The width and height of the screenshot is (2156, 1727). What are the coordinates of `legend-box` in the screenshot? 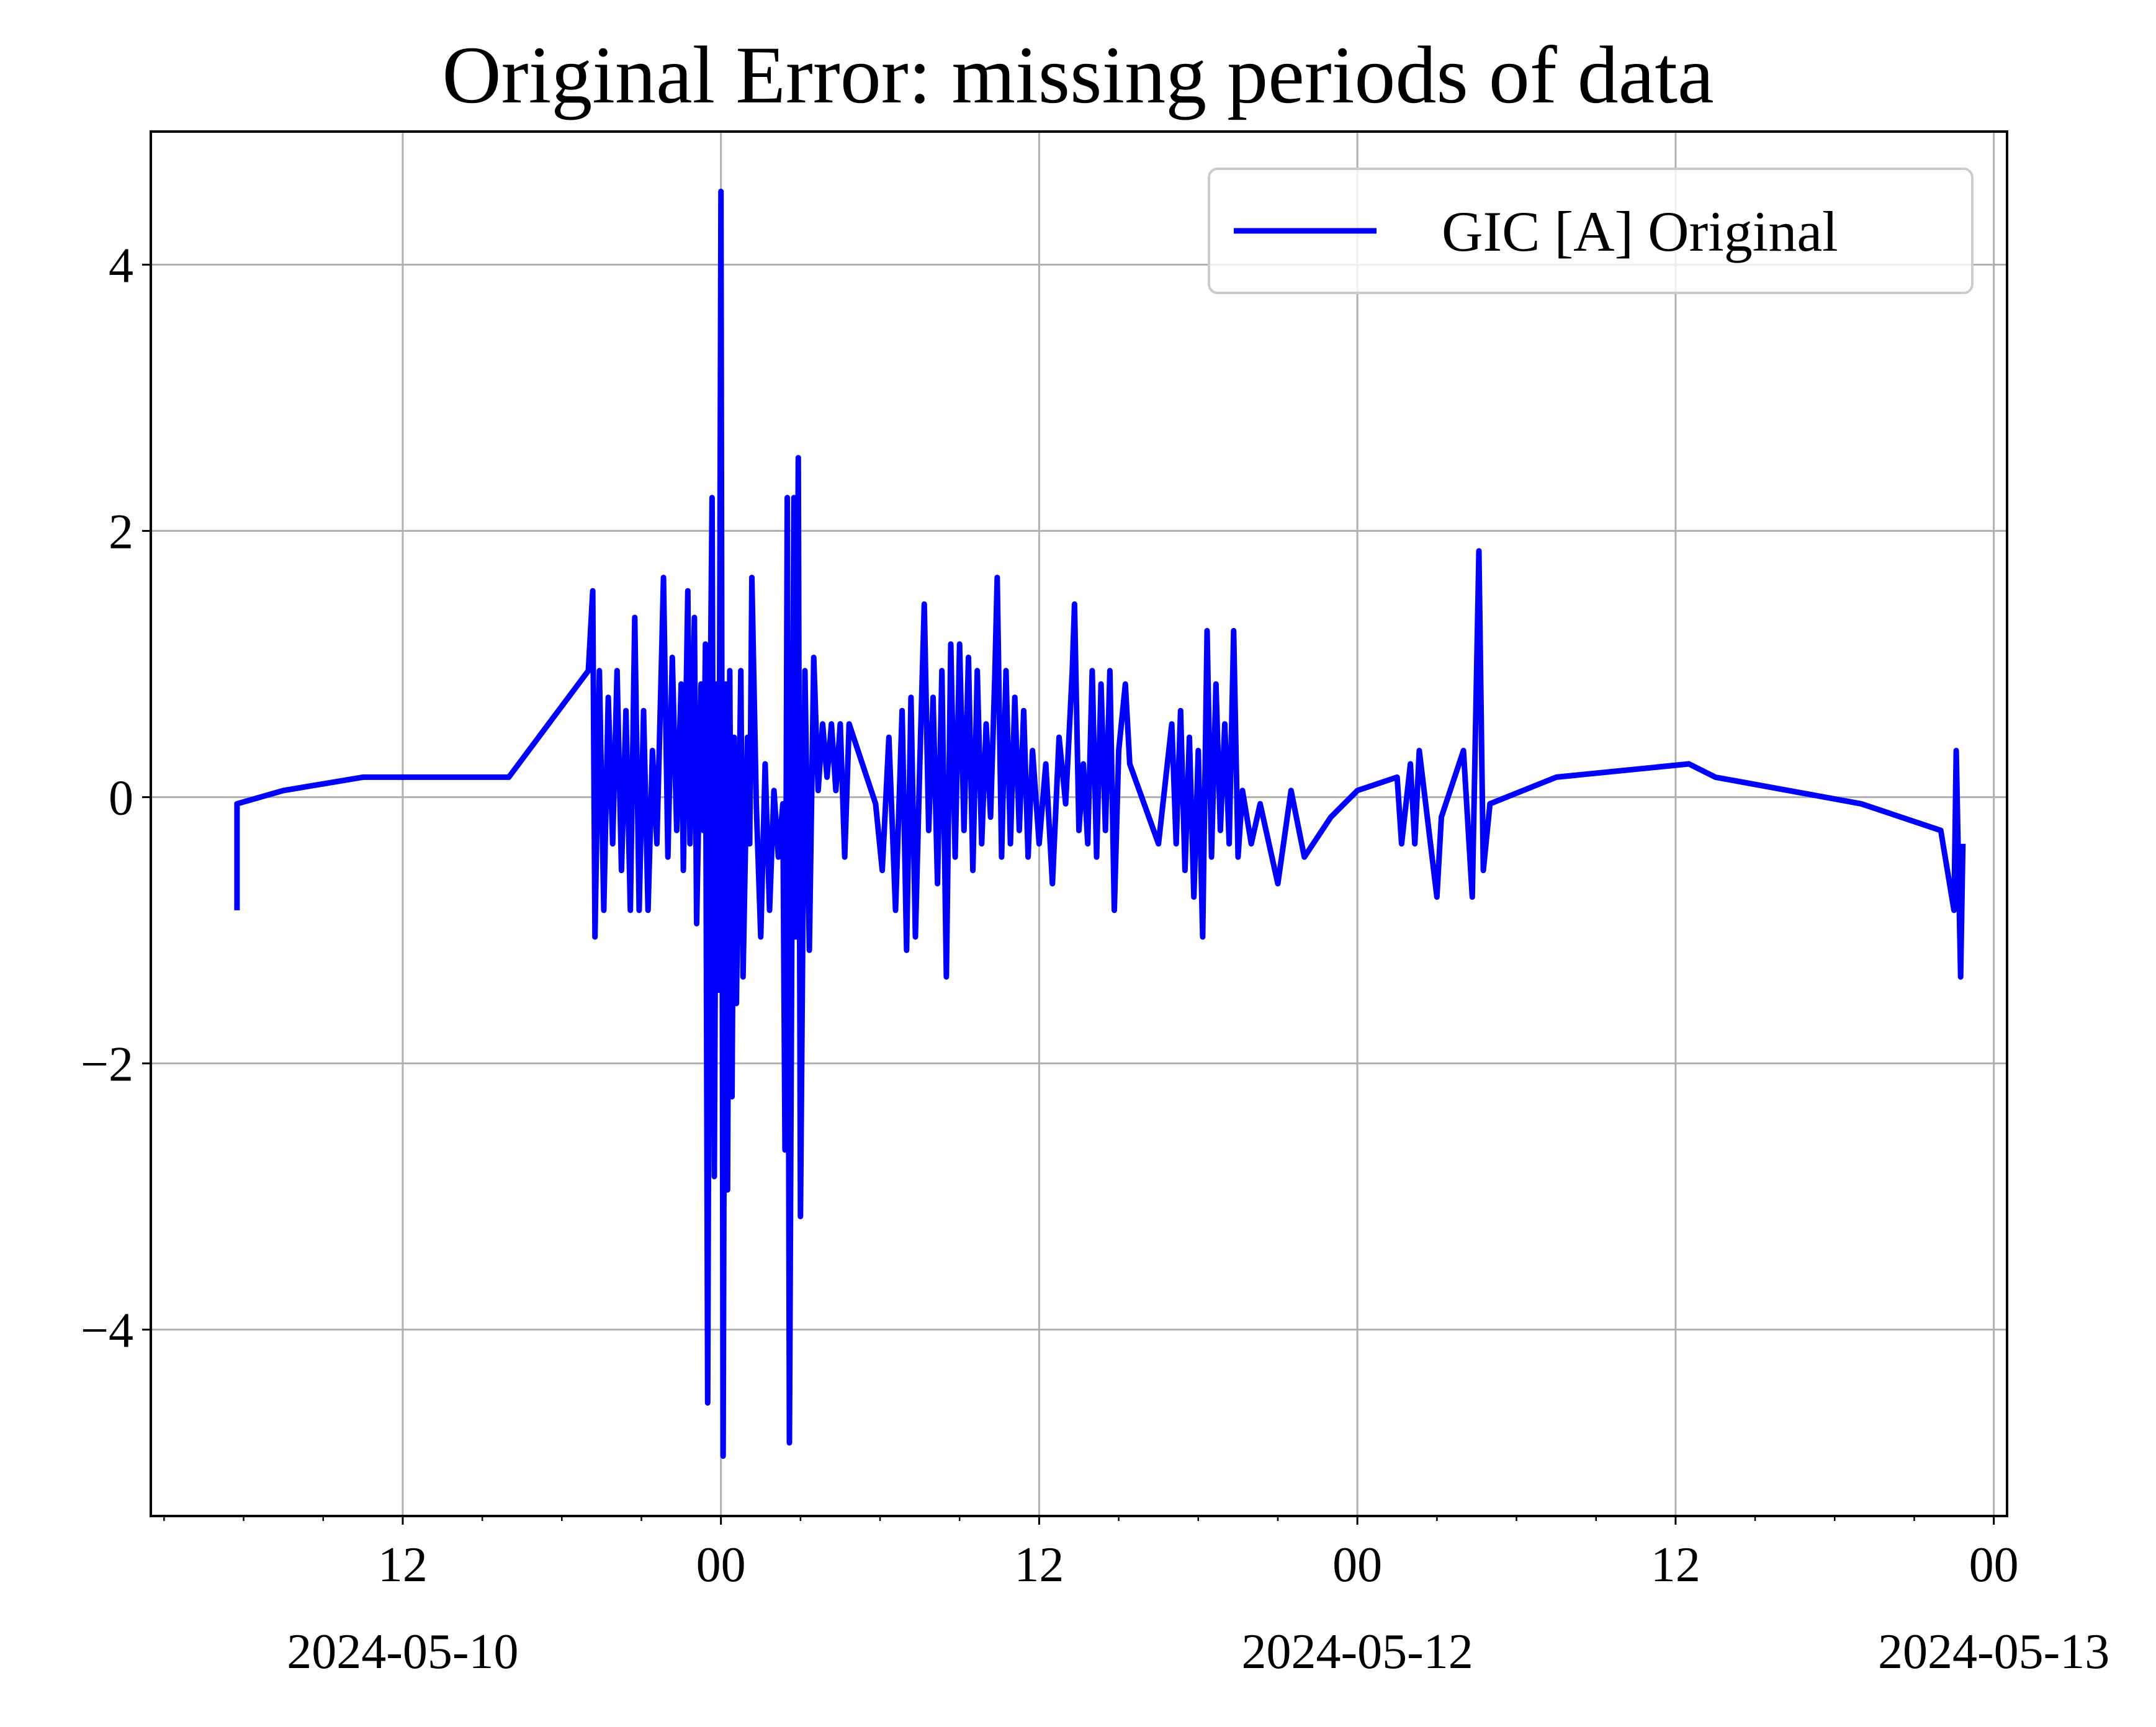 It's located at (1591, 231).